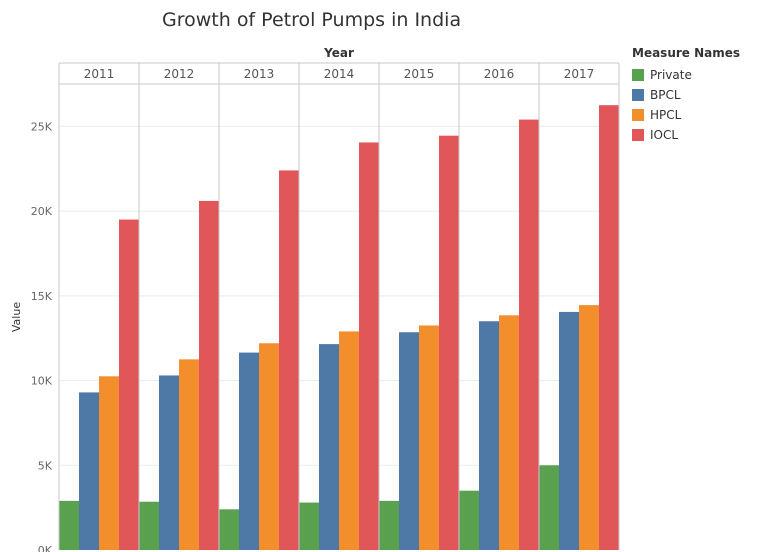 This screenshot has height=552, width=771. I want to click on bar-hpcl-2013, so click(269, 446).